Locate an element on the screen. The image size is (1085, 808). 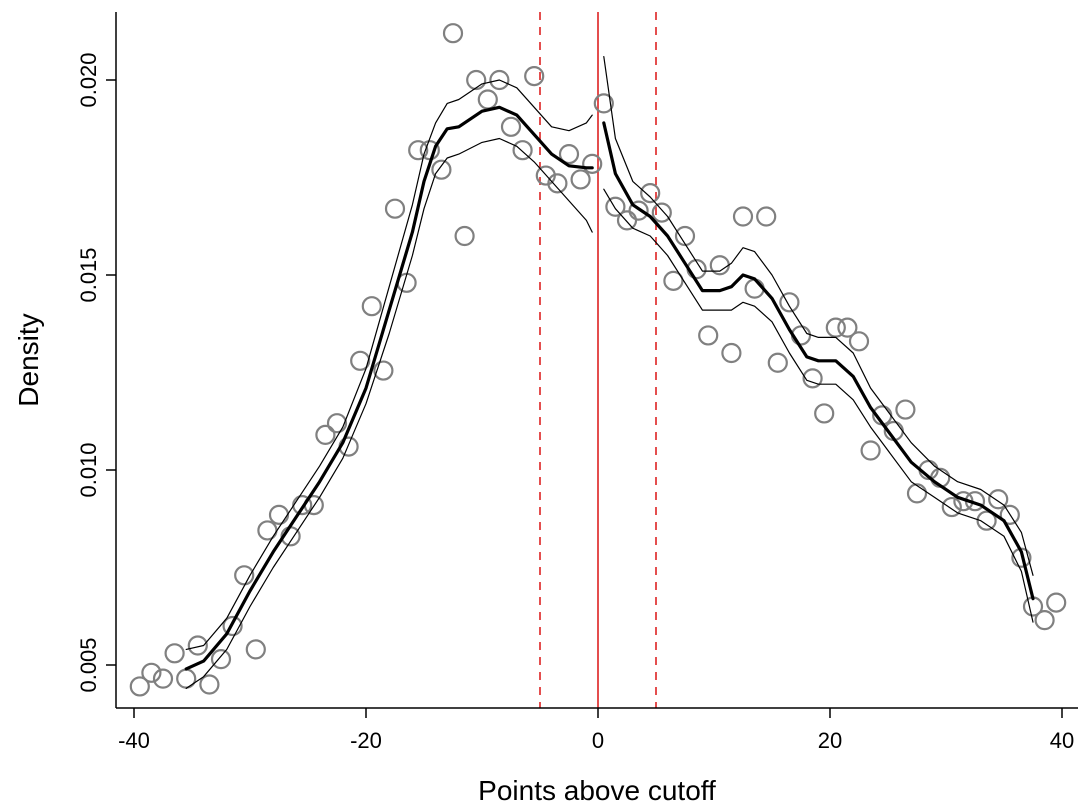
x-tick-label: -40 is located at coordinates (134, 740).